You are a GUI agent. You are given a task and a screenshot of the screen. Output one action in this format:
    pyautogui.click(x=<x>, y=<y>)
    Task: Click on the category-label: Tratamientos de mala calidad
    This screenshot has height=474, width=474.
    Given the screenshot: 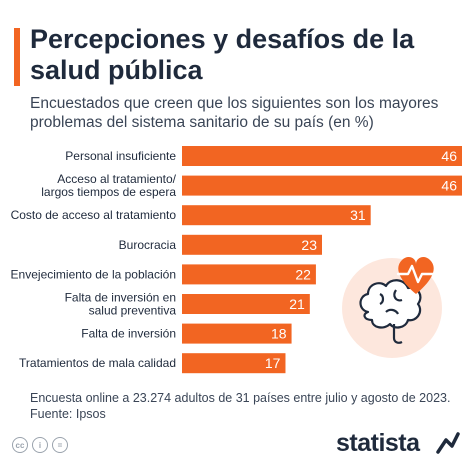 What is the action you would take?
    pyautogui.click(x=97, y=363)
    